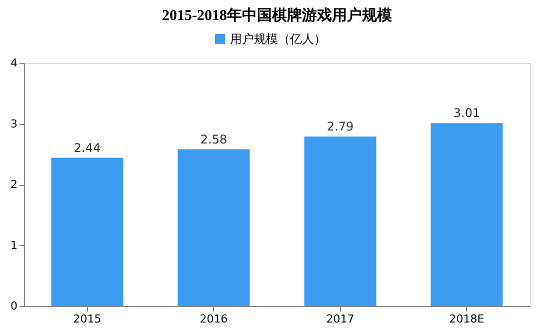  I want to click on y-tick-label: 3, so click(14, 123).